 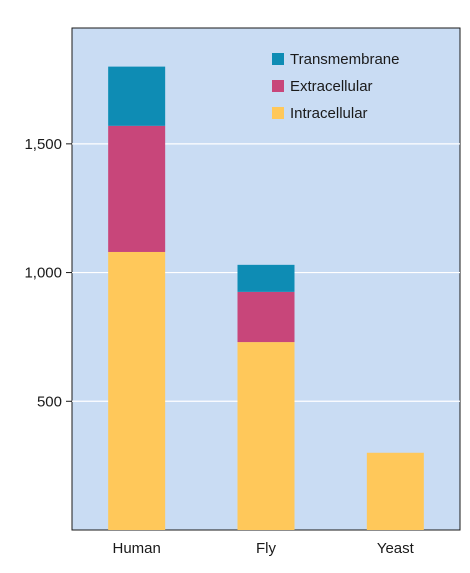 I want to click on bar-fly-transmembrane, so click(x=266, y=278).